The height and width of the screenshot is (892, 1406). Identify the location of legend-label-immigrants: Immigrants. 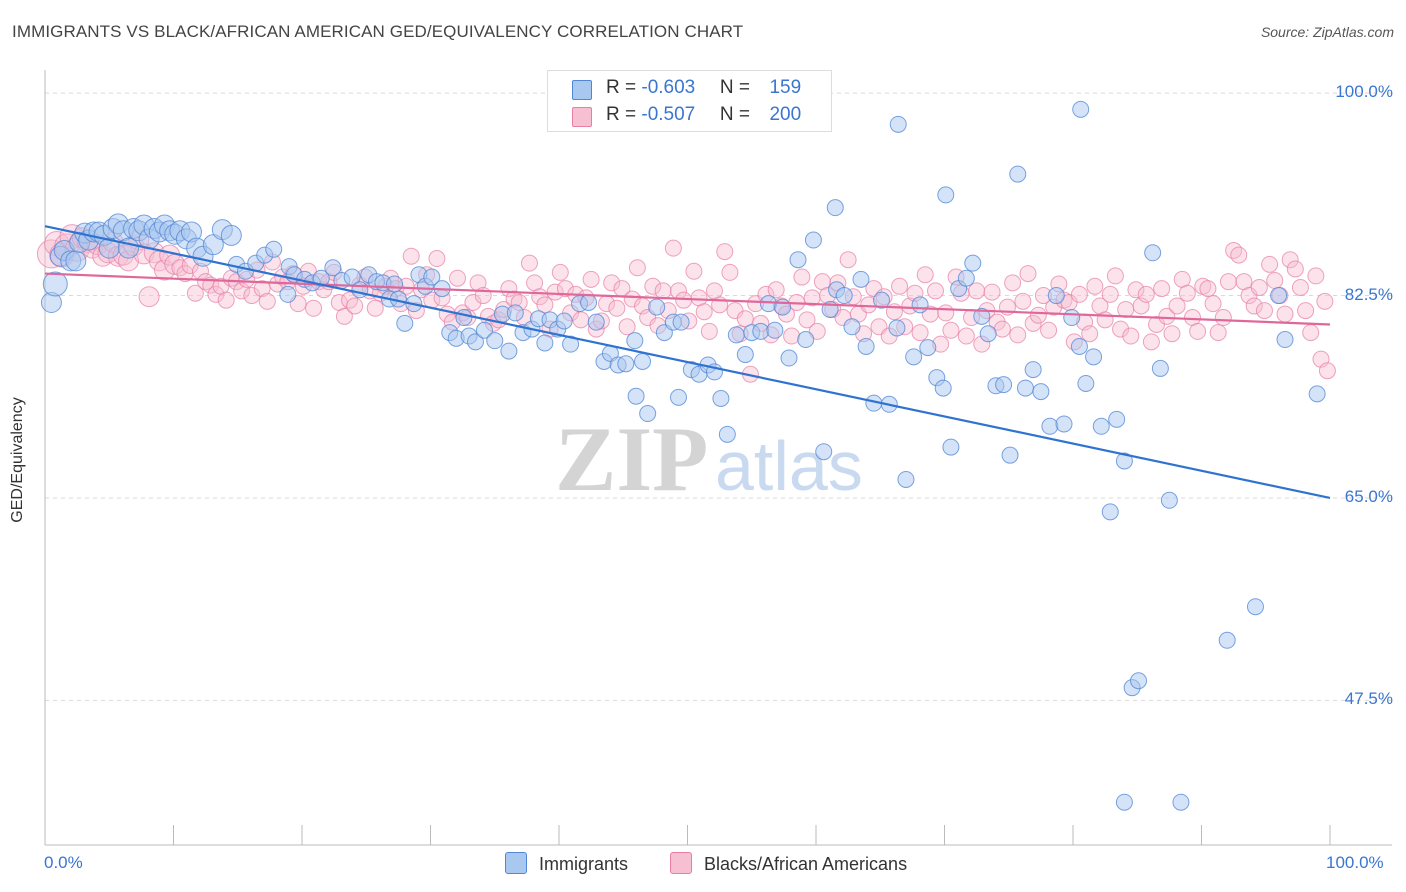
(584, 864).